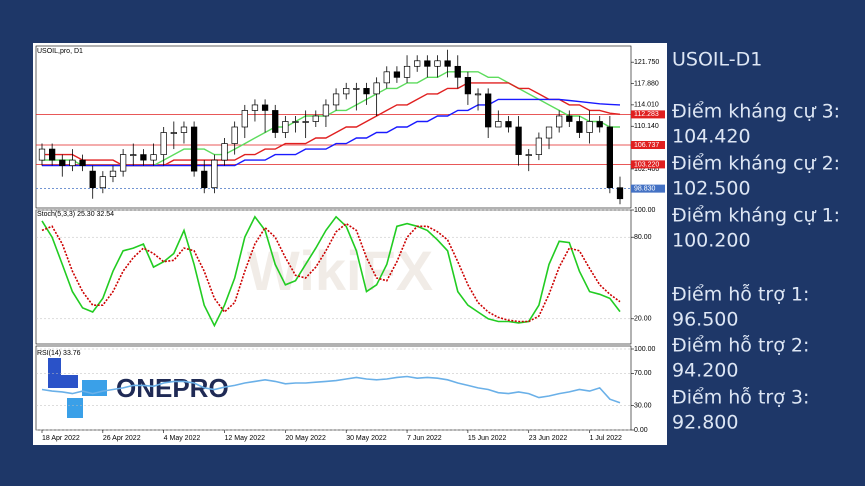 Image resolution: width=865 pixels, height=486 pixels. I want to click on y-tick-label: 117.880, so click(646, 83).